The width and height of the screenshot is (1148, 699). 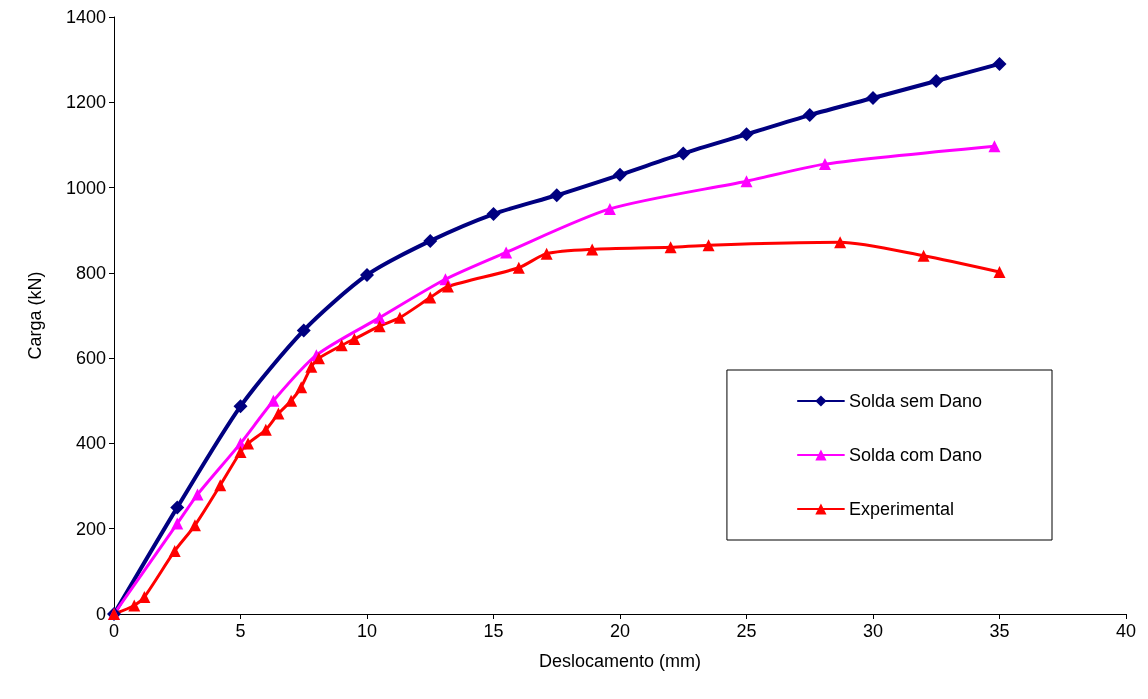 I want to click on x-axis-title: Deslocamento (mm), so click(x=620, y=661).